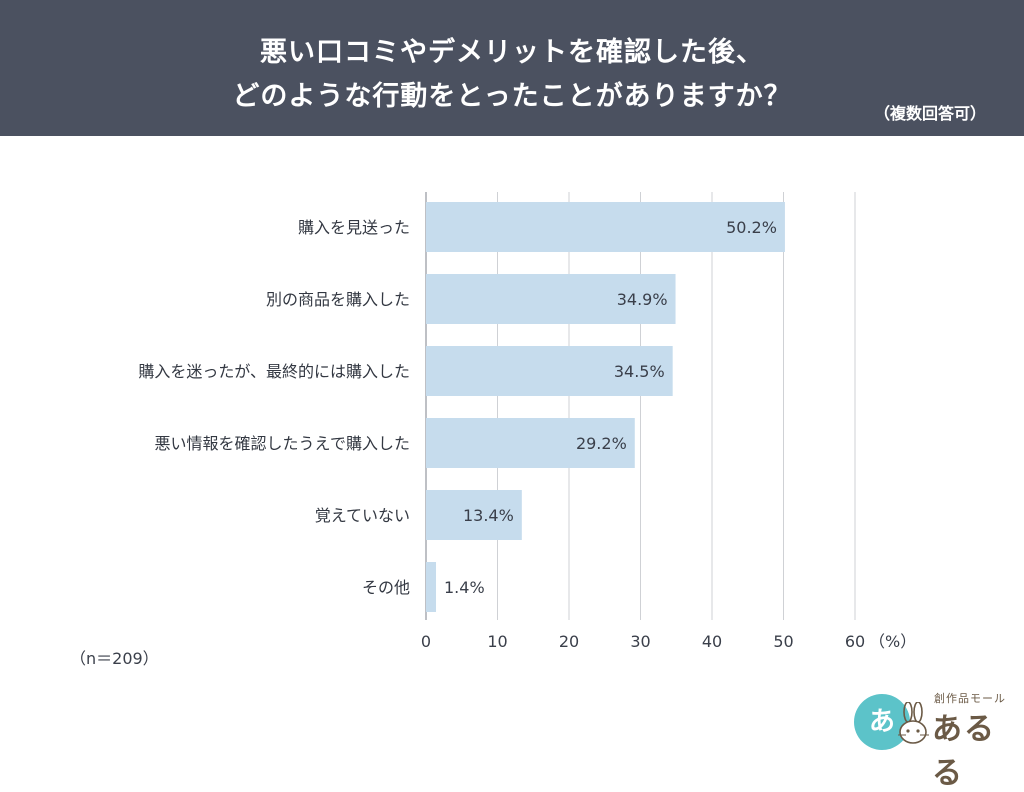 This screenshot has width=1024, height=792. What do you see at coordinates (512, 96) in the screenshot?
I see `chart-title-line-2: どのような行動をとったことがありますか？` at bounding box center [512, 96].